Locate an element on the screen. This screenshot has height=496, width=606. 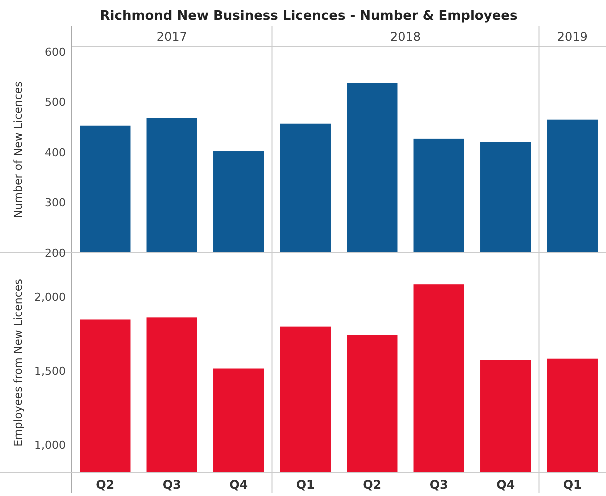
text: 2018 is located at coordinates (406, 37).